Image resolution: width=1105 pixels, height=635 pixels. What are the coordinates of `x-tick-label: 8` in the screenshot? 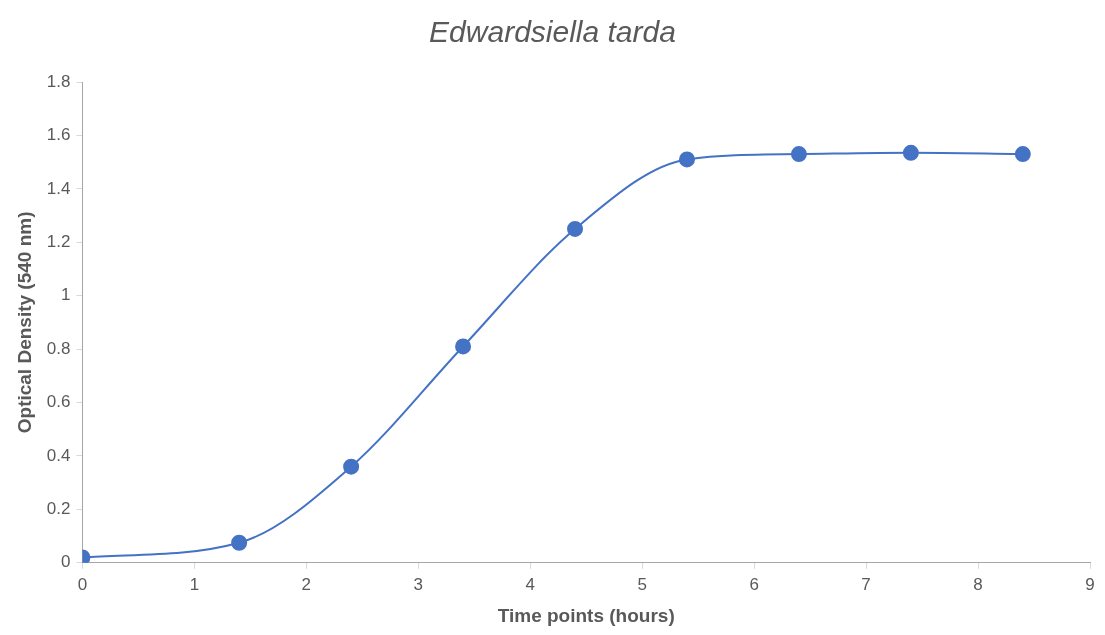 It's located at (978, 584).